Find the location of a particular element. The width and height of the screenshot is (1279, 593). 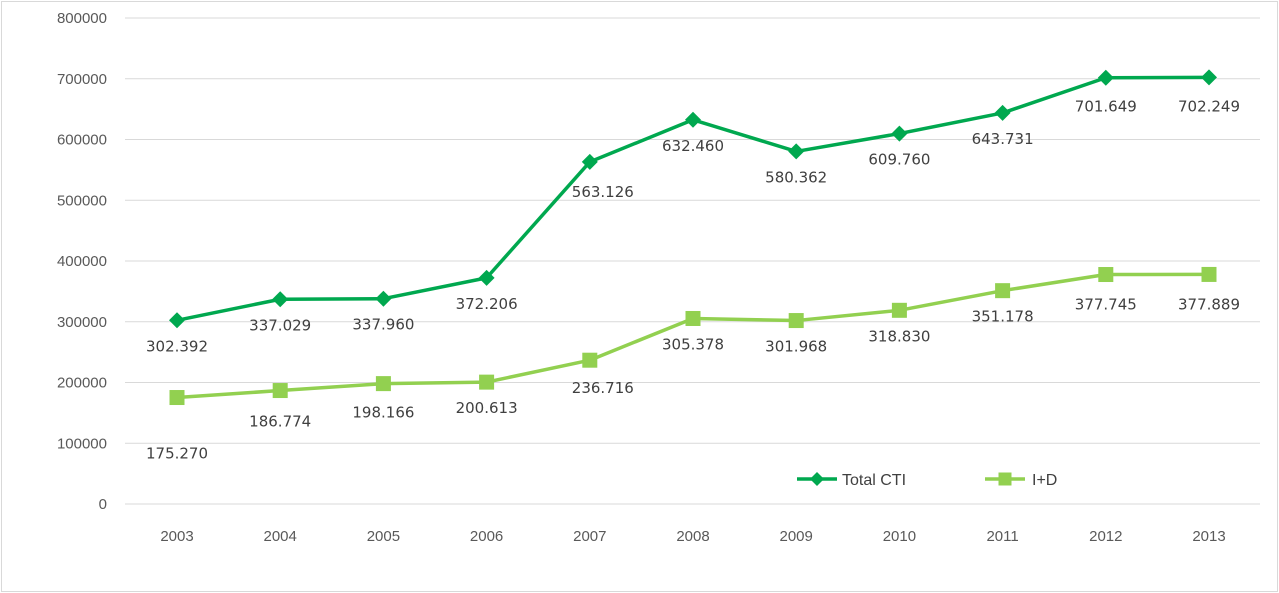

data-label: 200.613 is located at coordinates (487, 408).